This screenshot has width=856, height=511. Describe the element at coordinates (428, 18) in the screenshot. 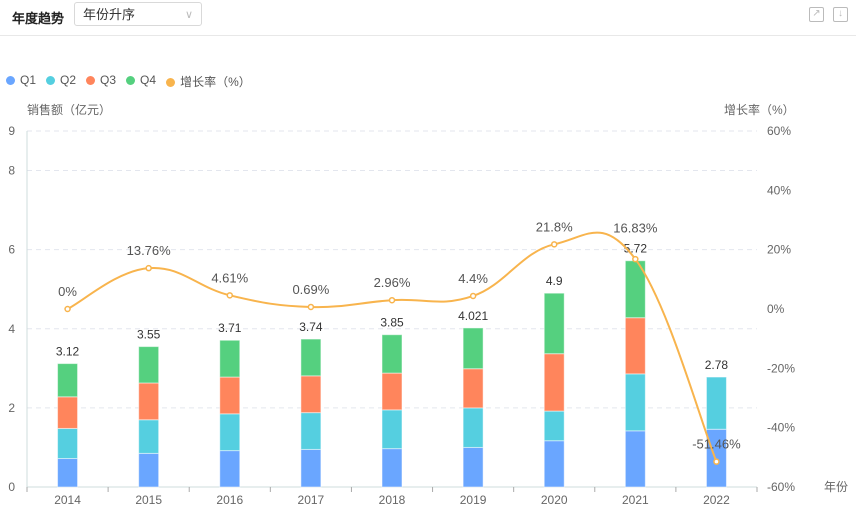

I see `header: 年度趋势 年份升序 ∨ ↗ ↓` at that location.